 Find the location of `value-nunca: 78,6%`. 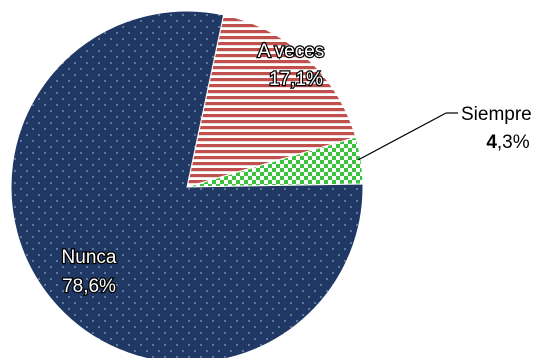

value-nunca: 78,6% is located at coordinates (89, 286).